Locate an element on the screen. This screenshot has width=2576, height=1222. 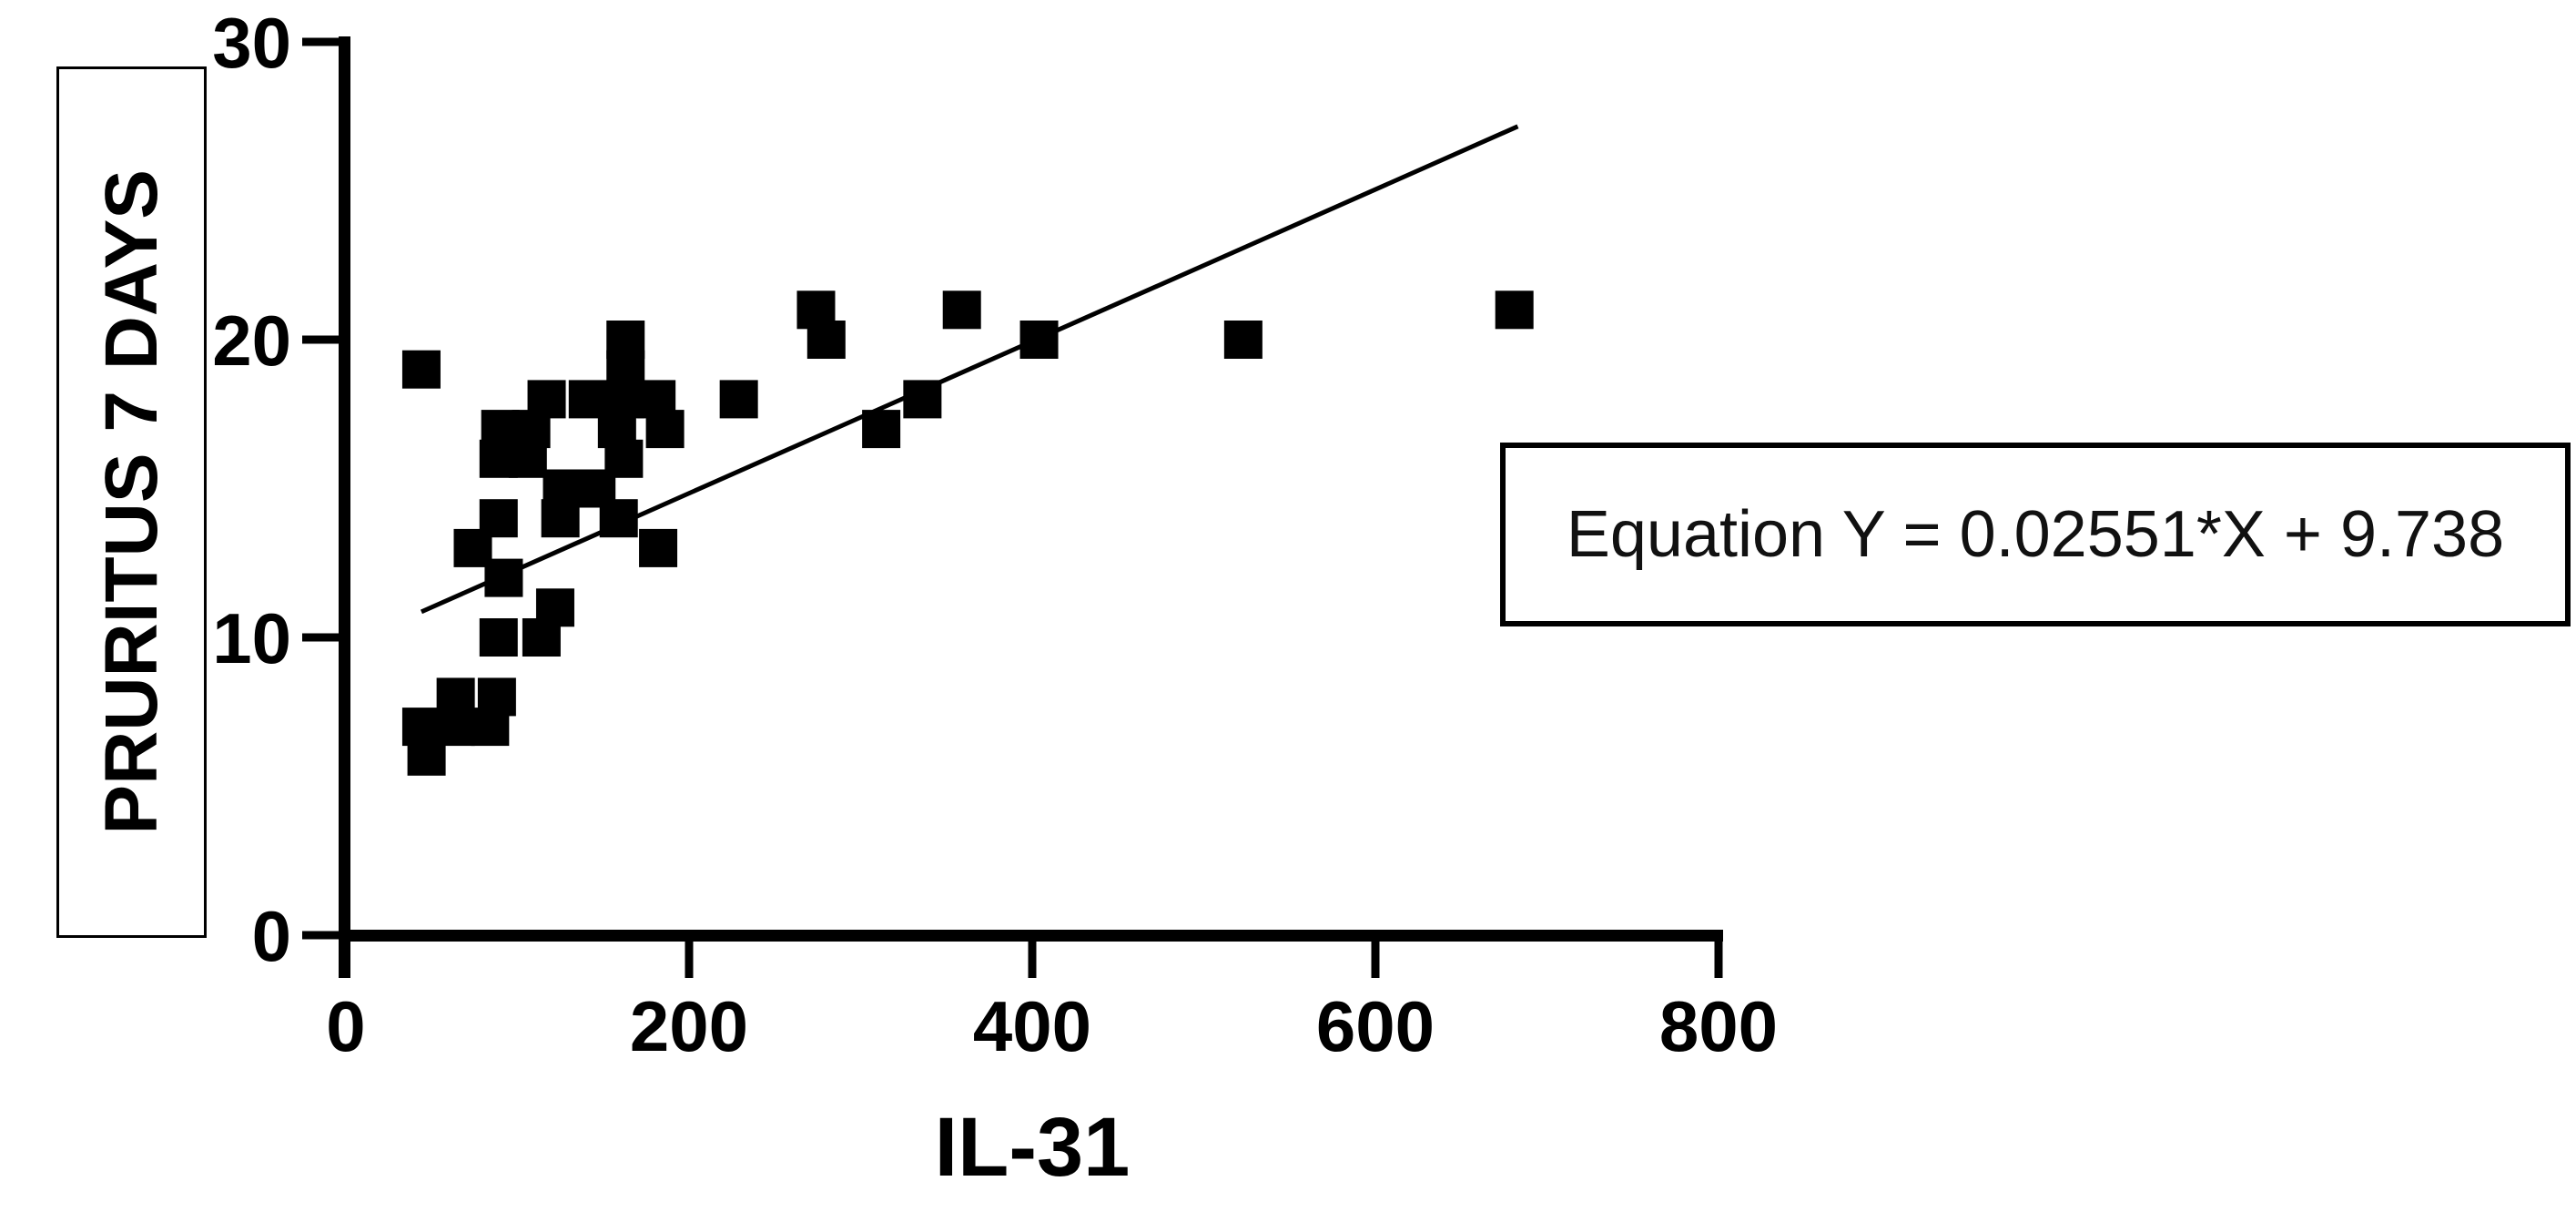
y-axis-line is located at coordinates (344, 507).